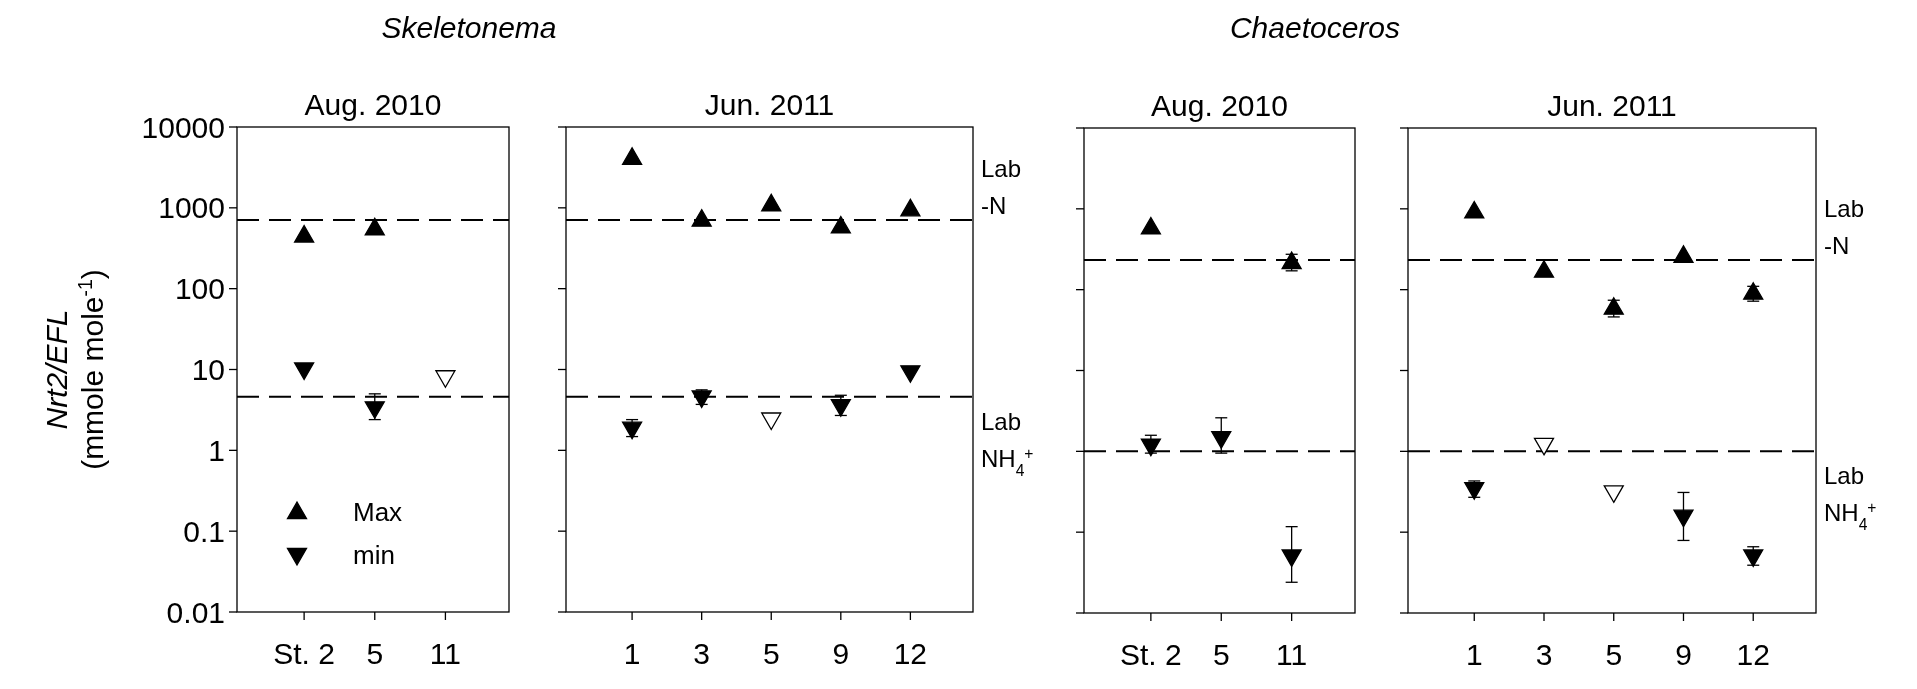 The image size is (1917, 689). Describe the element at coordinates (1315, 27) in the screenshot. I see `chart-subtitle: Chaetoceros` at that location.